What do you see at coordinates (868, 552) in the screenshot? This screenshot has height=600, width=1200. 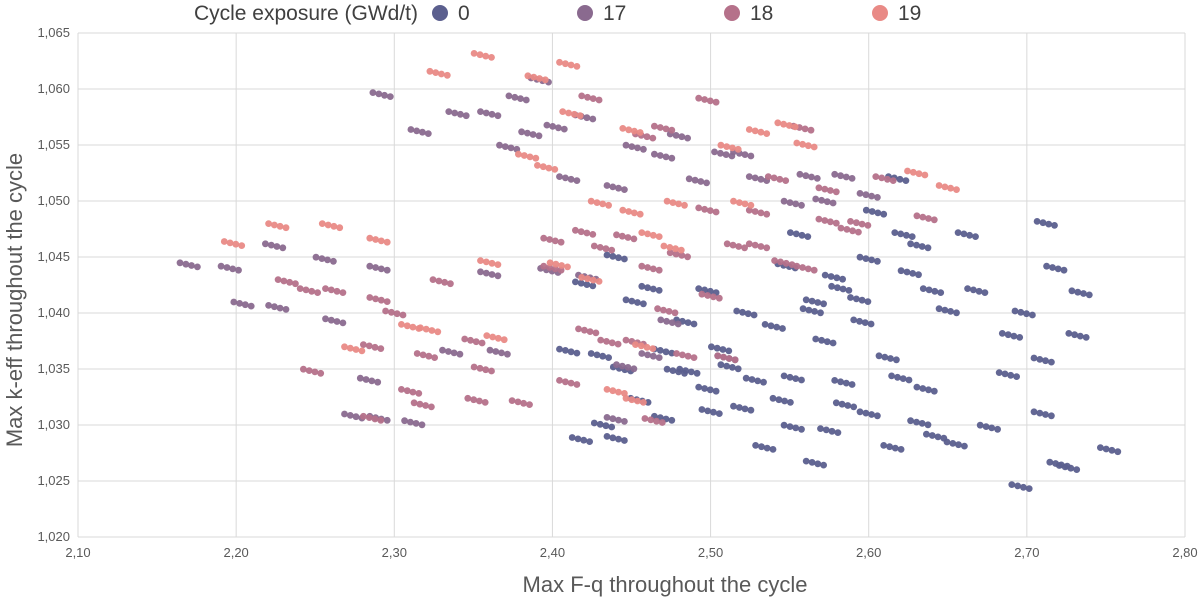 I see `x-tick-label: 2,60` at bounding box center [868, 552].